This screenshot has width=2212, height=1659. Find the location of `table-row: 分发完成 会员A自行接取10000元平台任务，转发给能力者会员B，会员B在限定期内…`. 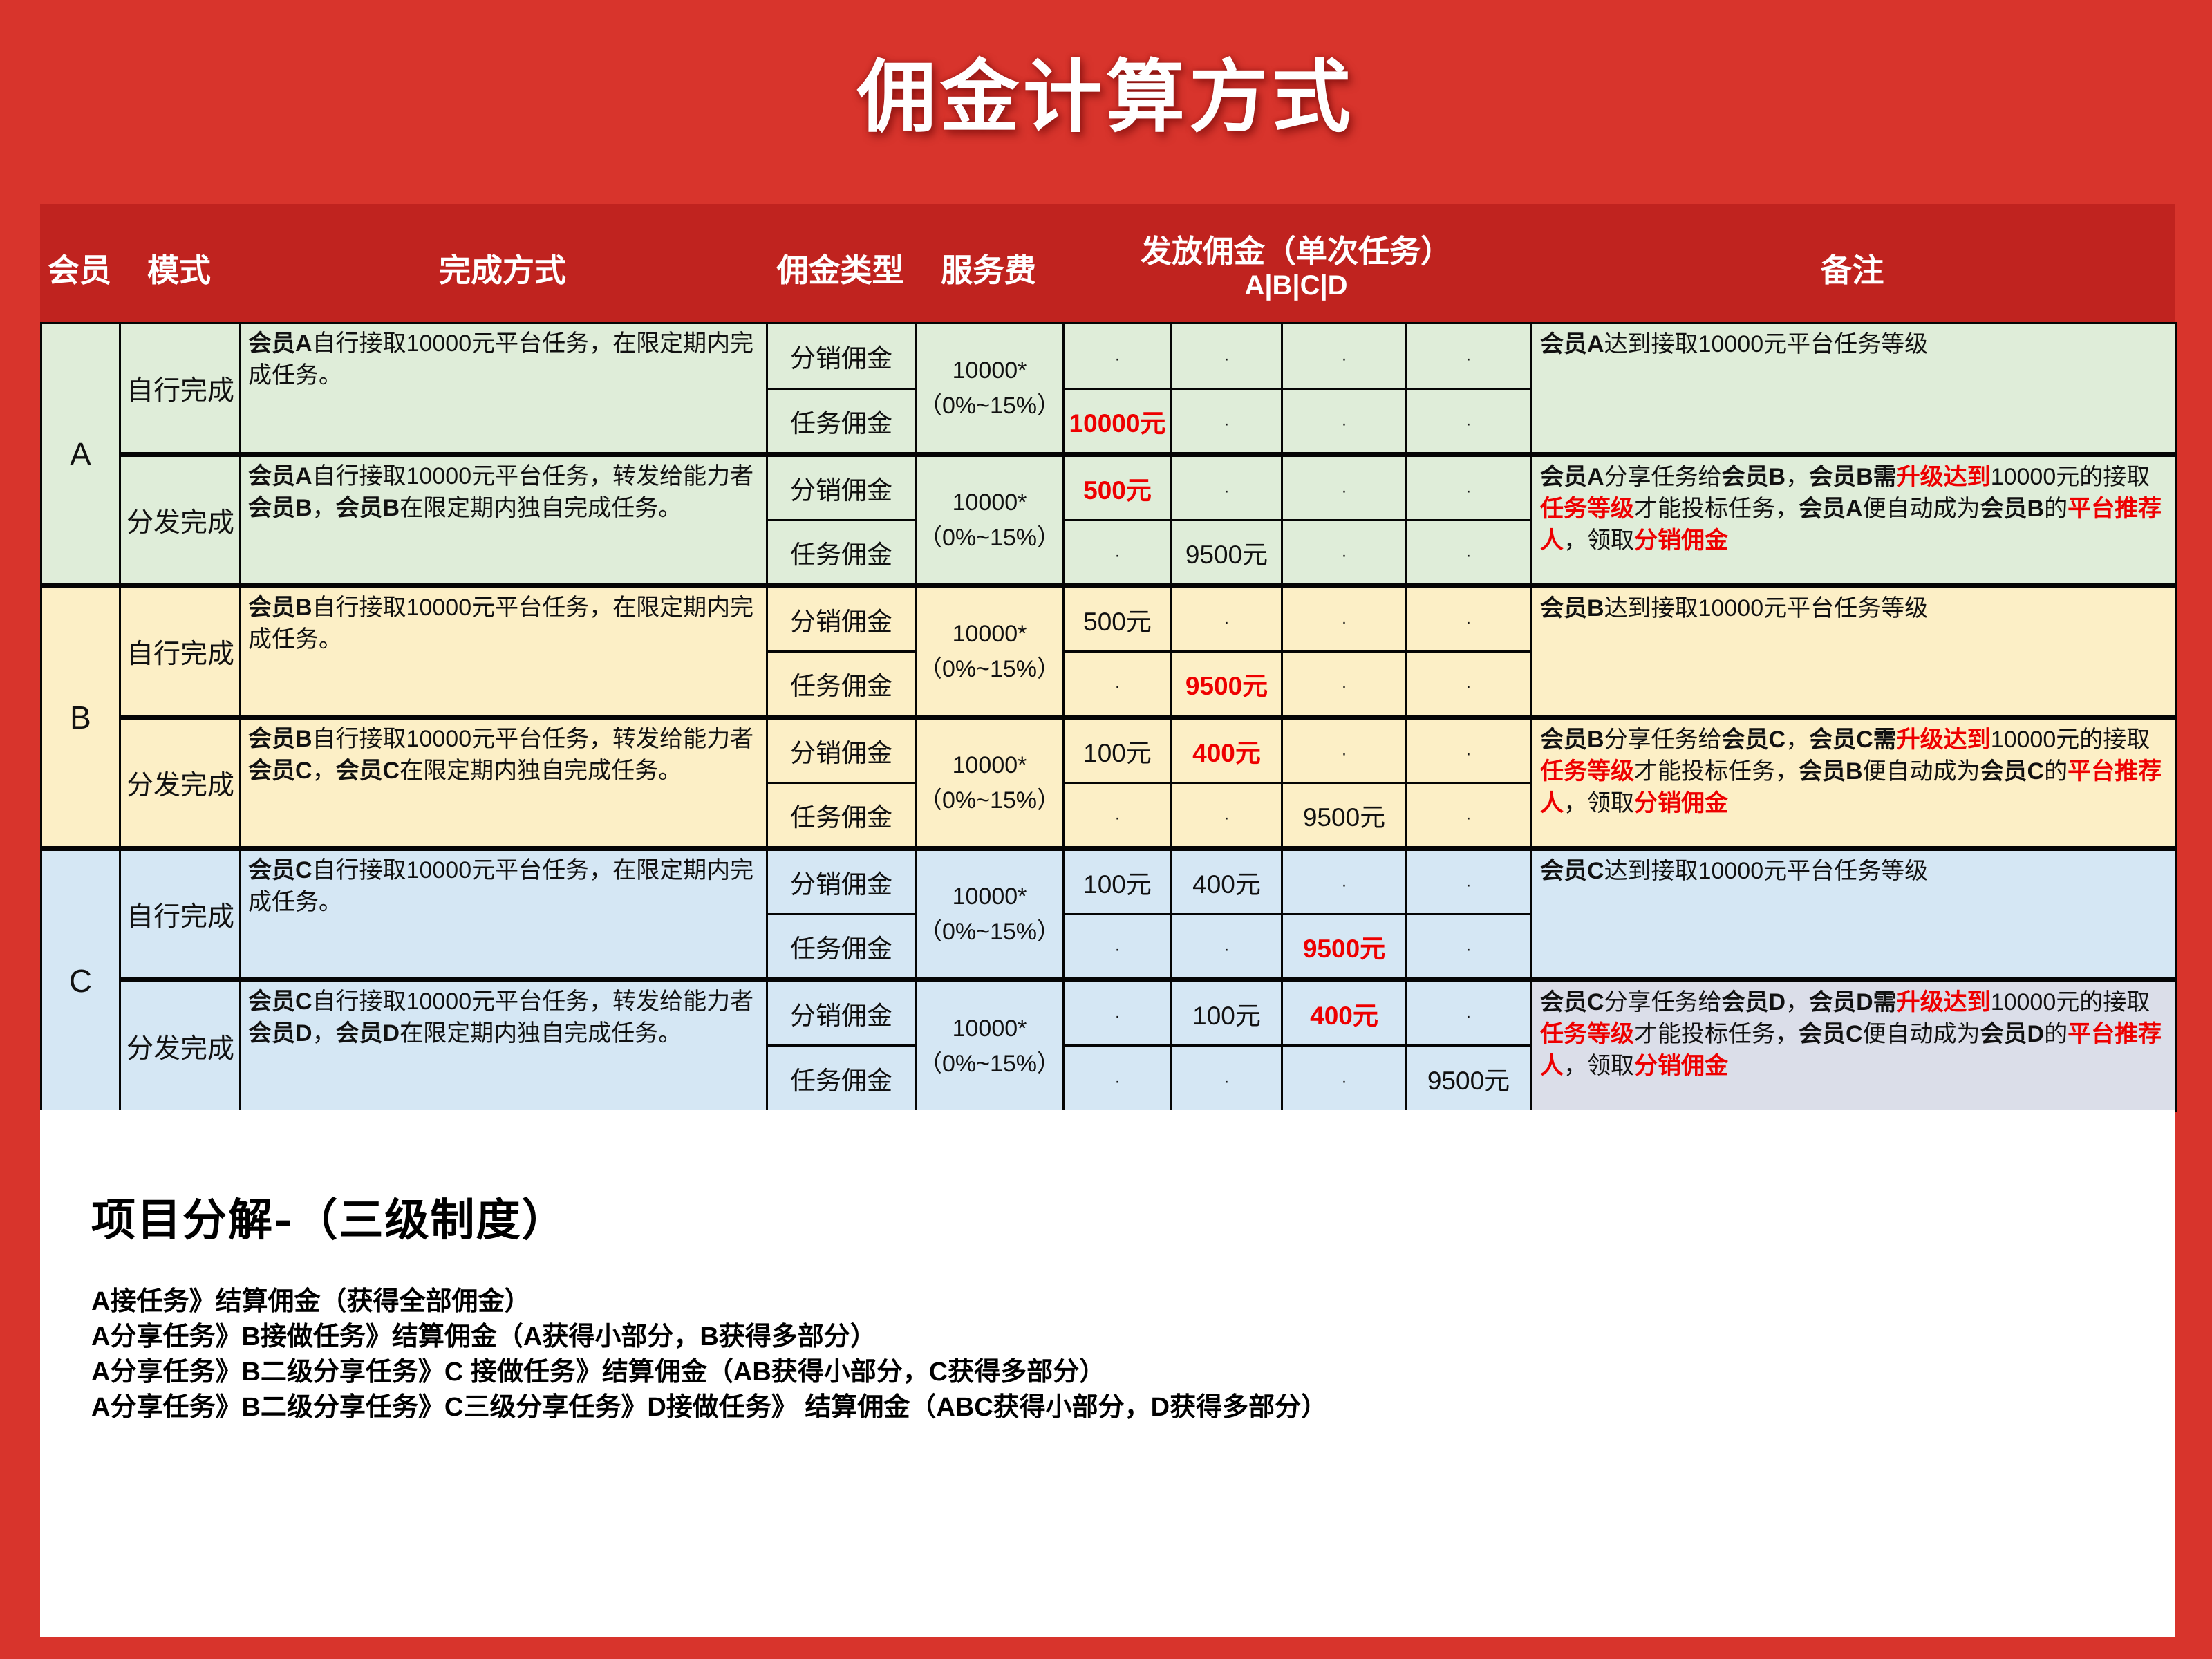

table-row: 分发完成 会员A自行接取10000元平台任务，转发给能力者会员B，会员B在限定期内… is located at coordinates (1109, 519).